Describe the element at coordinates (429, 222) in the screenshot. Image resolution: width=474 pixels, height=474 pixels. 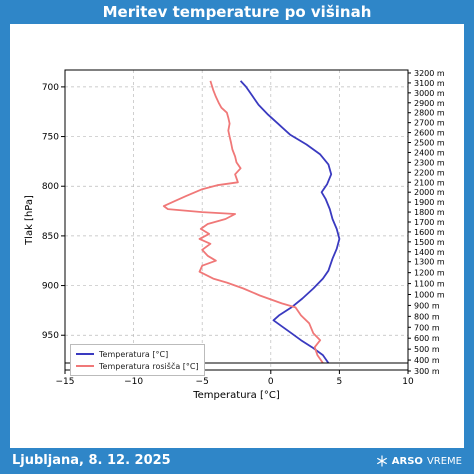
I see `altitude-tick-label: 1700 m` at that location.